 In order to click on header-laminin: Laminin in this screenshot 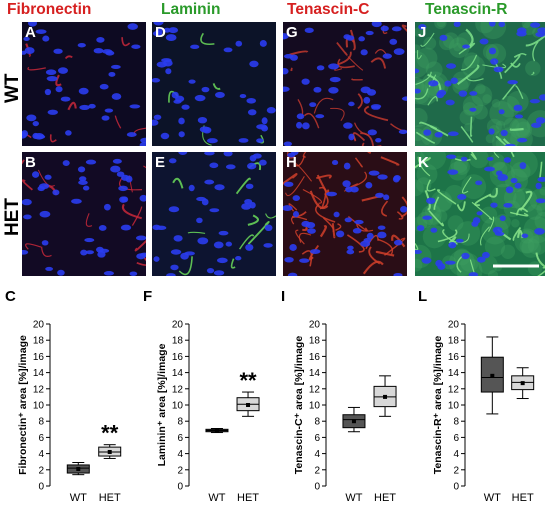, I will do `click(191, 9)`.